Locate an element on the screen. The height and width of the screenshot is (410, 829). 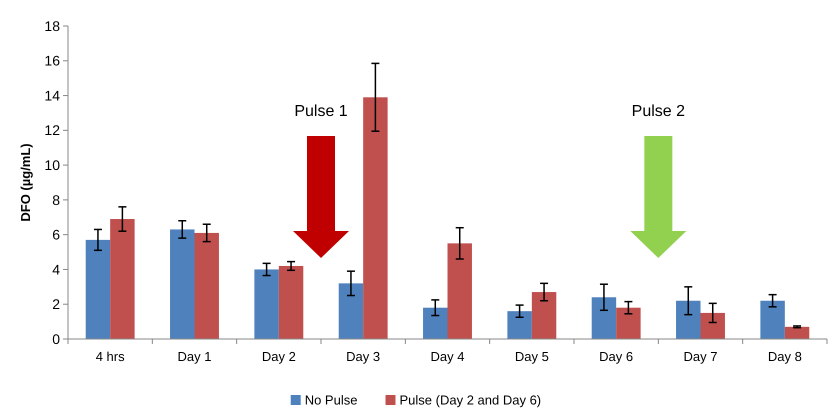
x-tick-label: Day 7 is located at coordinates (701, 356).